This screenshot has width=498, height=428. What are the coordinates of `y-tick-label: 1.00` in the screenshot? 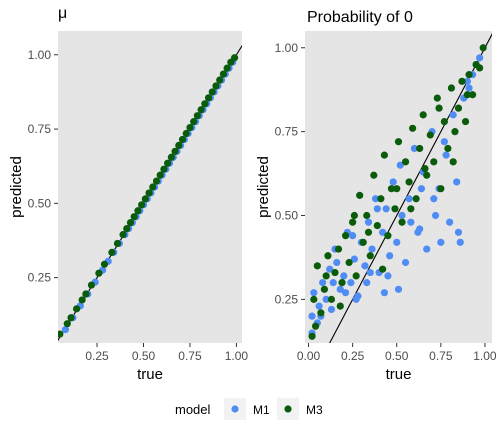 It's located at (287, 48).